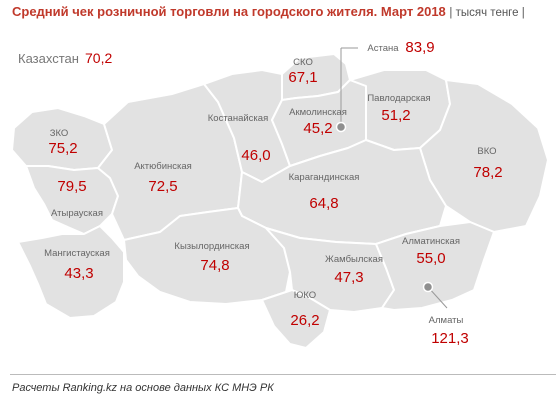 Image resolution: width=560 pixels, height=403 pixels. I want to click on region-value-zhambyl: 47,3, so click(348, 277).